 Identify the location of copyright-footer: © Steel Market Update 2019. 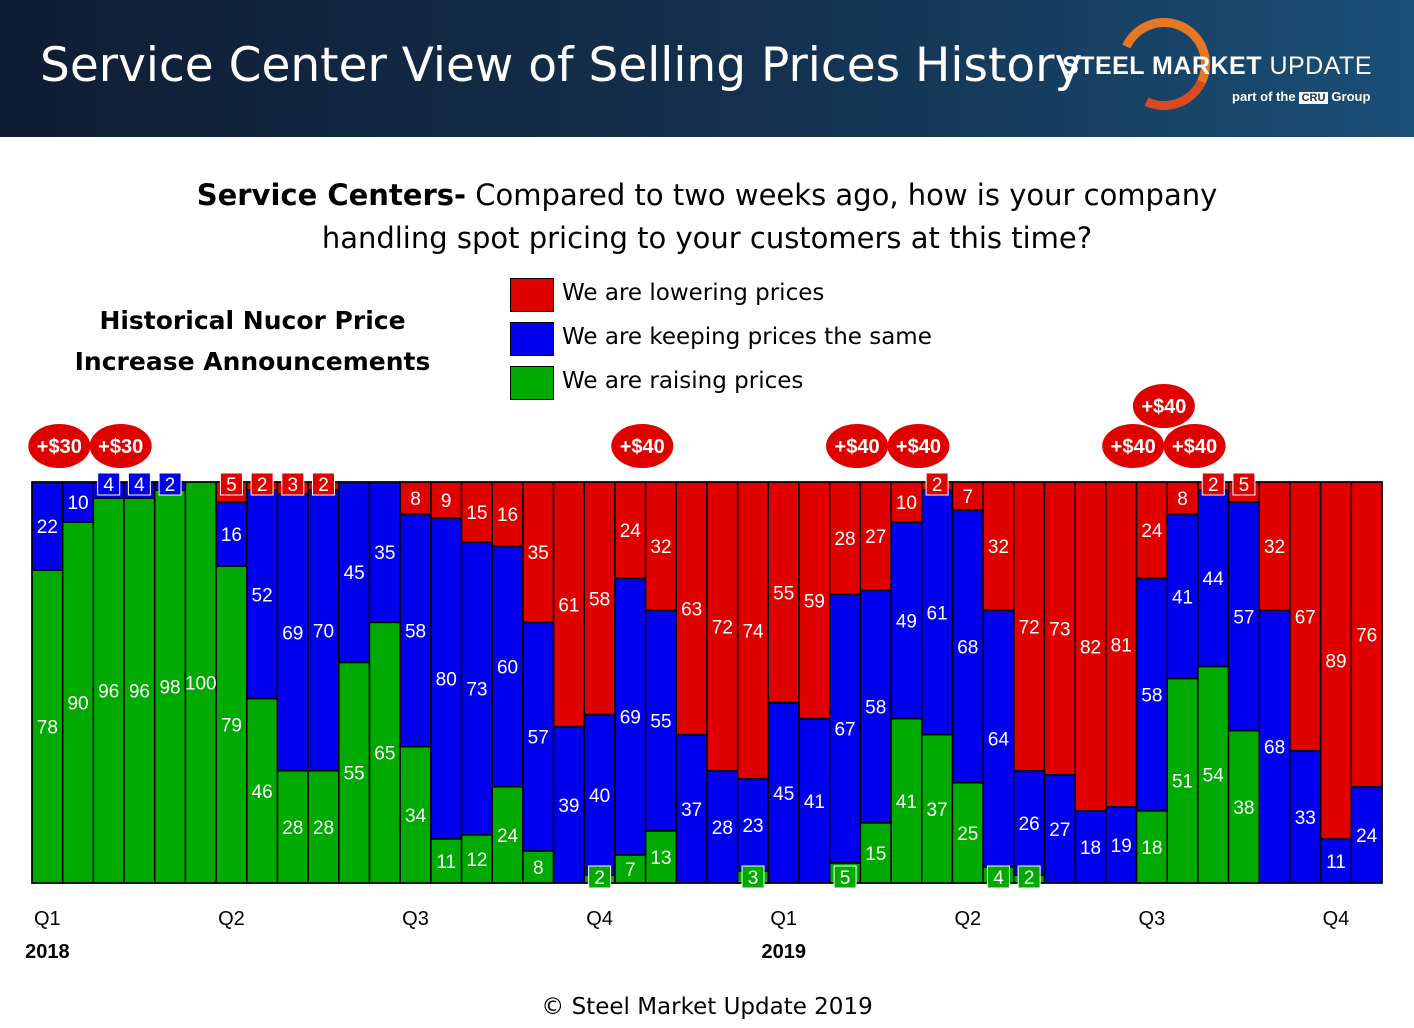
(707, 1007).